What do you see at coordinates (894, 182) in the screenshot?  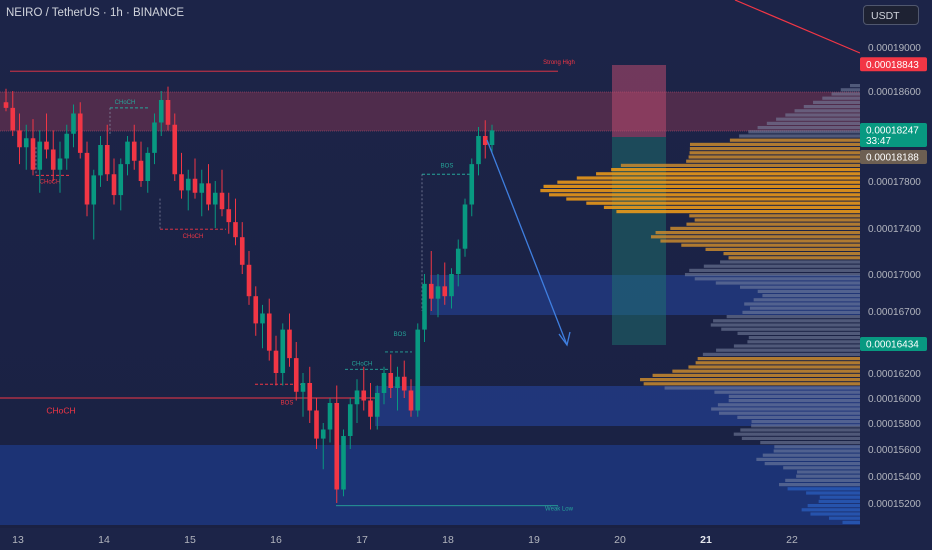 I see `y-tick-label: 0.00017800` at bounding box center [894, 182].